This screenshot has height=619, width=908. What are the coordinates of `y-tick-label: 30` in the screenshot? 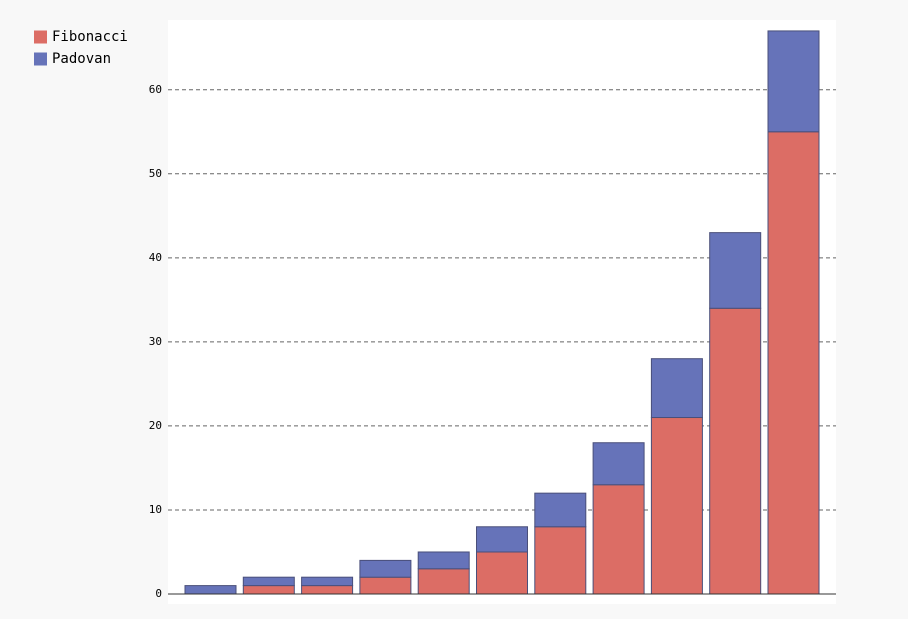 It's located at (155, 341).